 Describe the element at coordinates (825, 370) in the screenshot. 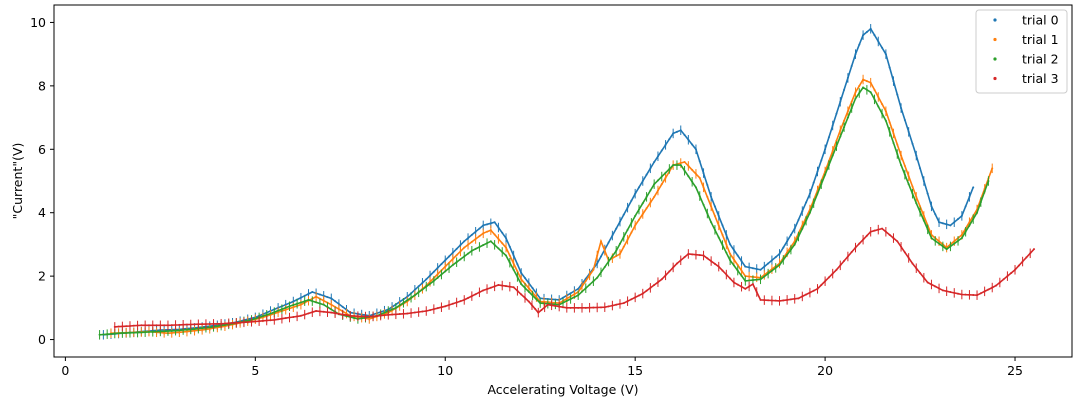

I see `x-tick-label: 20` at that location.